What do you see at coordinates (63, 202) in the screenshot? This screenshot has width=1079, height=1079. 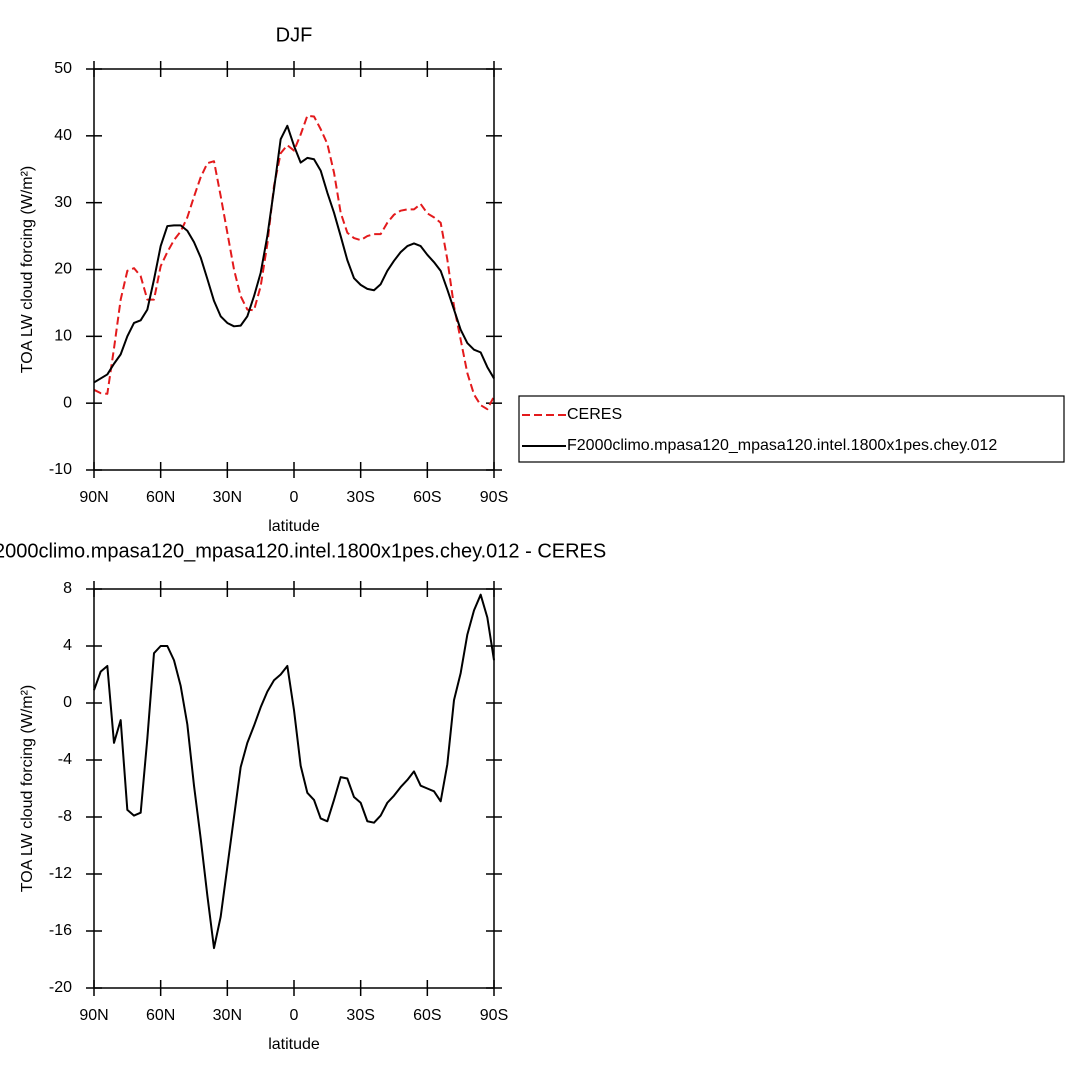 I see `y-tick-label: 30` at bounding box center [63, 202].